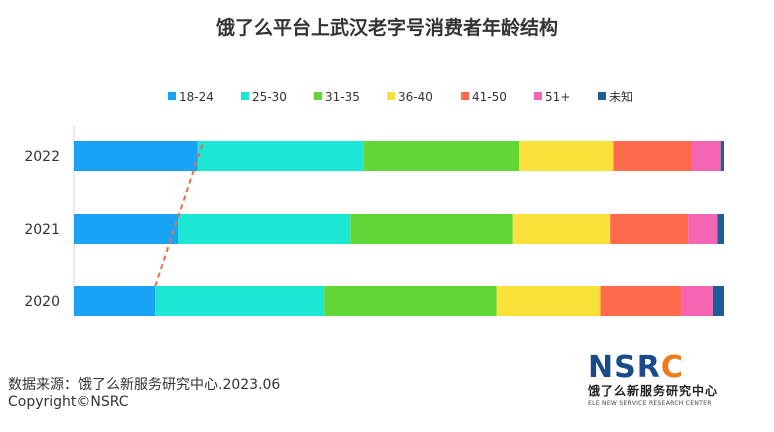 The height and width of the screenshot is (432, 774). I want to click on logo-letters-accent: C, so click(672, 367).